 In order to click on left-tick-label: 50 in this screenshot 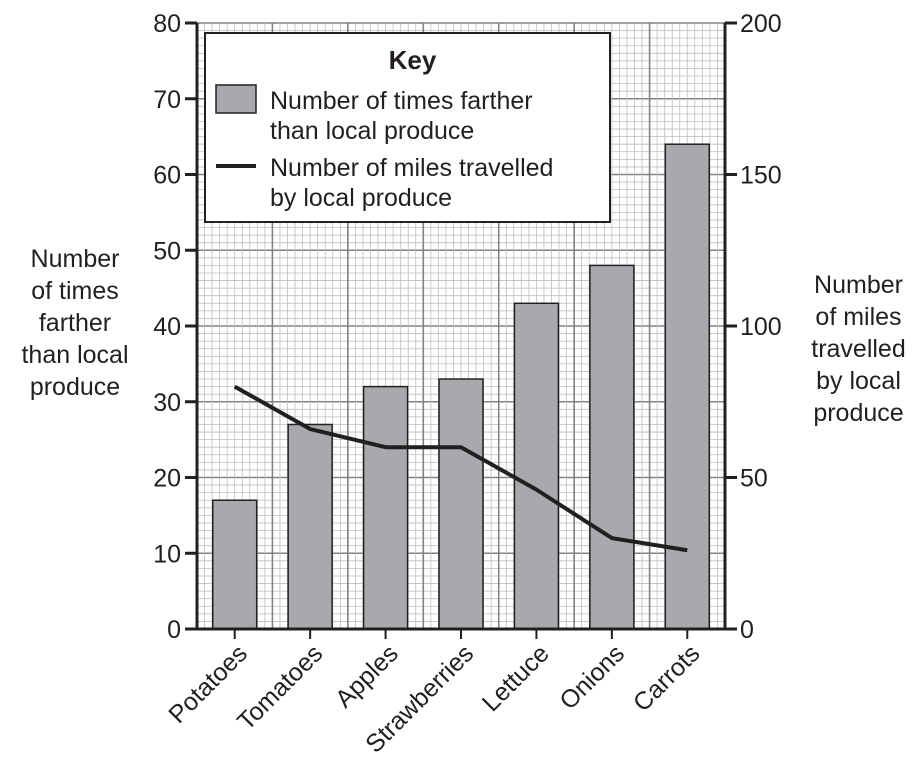, I will do `click(167, 251)`.